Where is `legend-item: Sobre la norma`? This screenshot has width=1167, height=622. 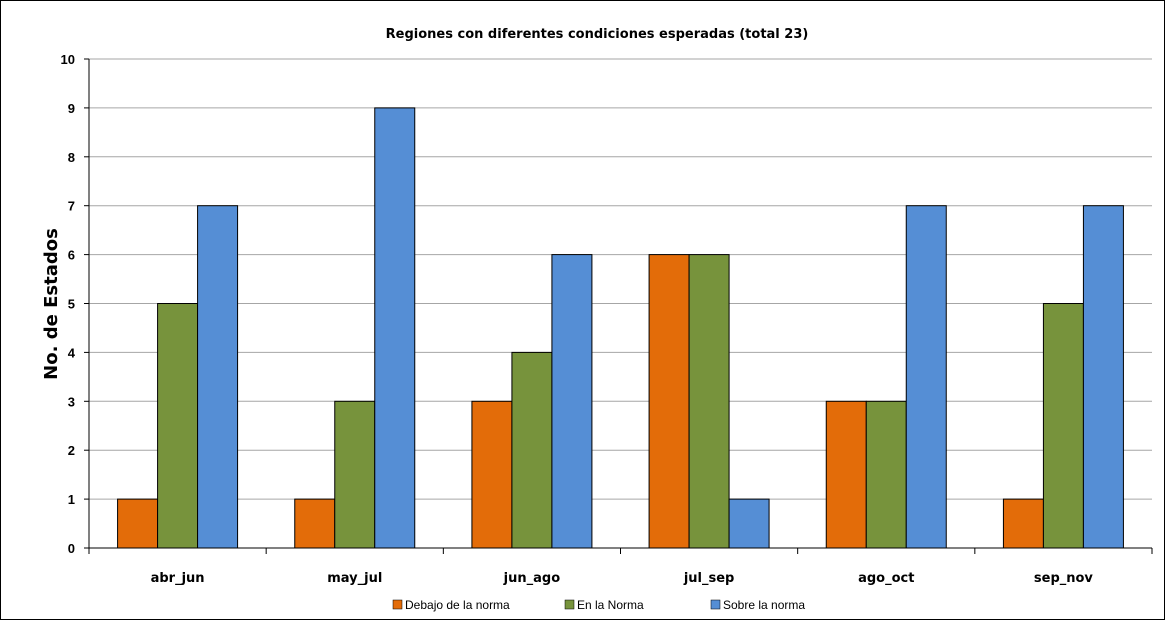
legend-item: Sobre la norma is located at coordinates (757, 605).